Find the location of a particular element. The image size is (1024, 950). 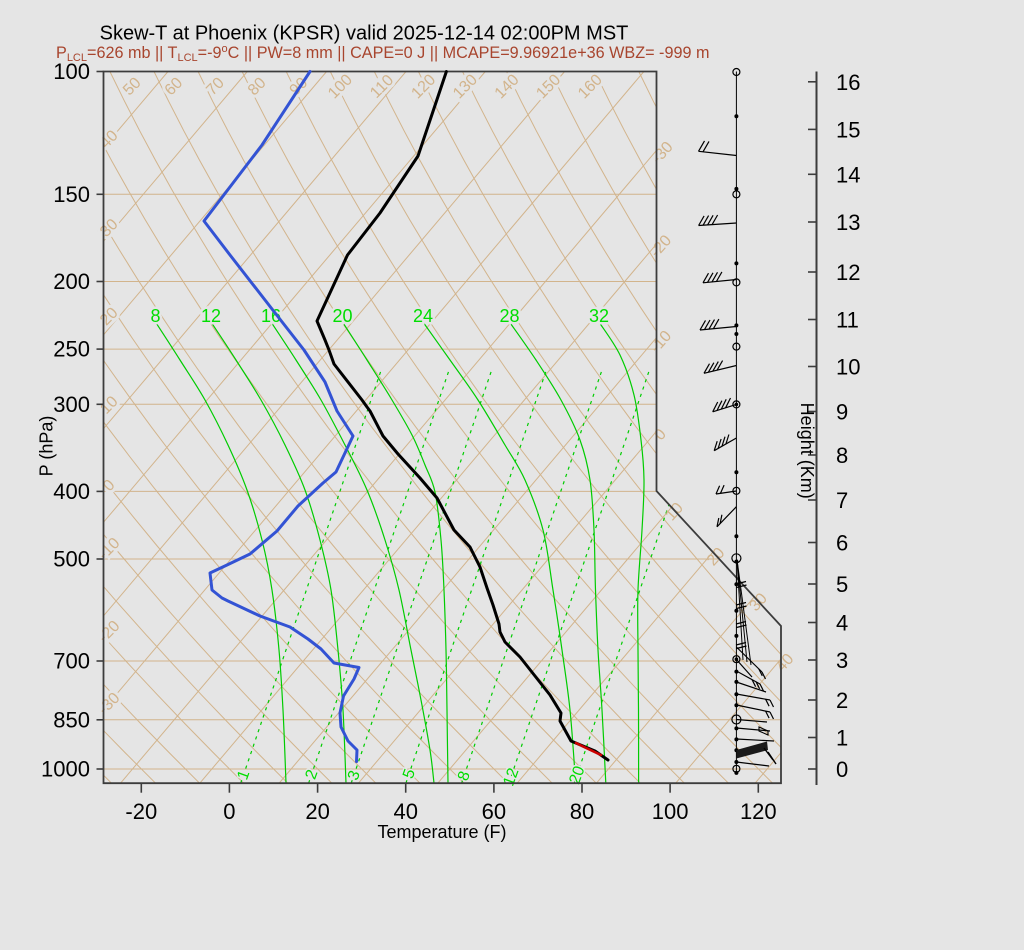

svg-text: 80 is located at coordinates (582, 811).